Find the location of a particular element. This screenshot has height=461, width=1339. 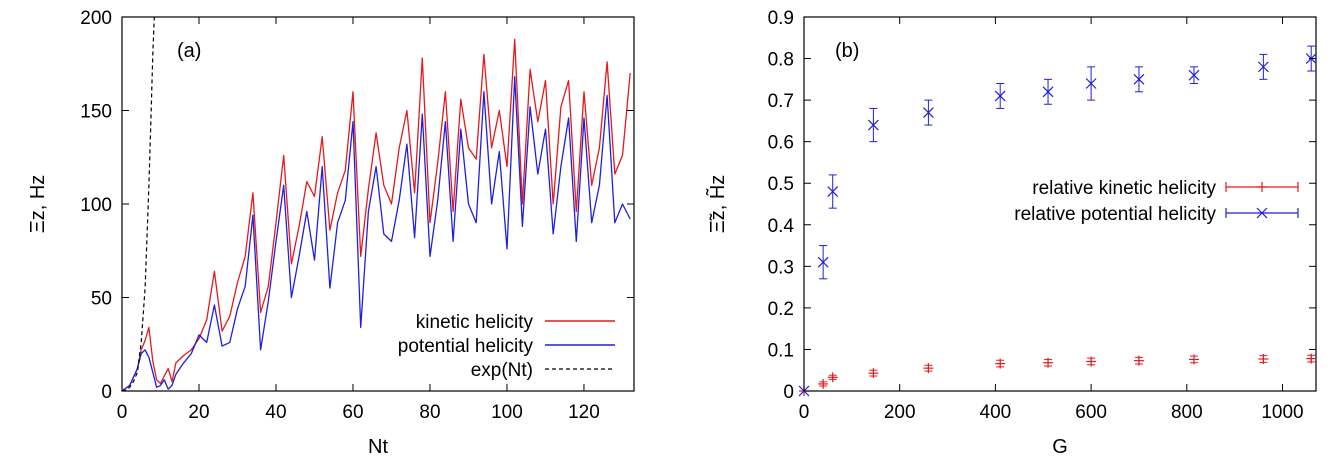

legend-label-relative-kinetic-helicity: relative kinetic helicity is located at coordinates (1124, 188).